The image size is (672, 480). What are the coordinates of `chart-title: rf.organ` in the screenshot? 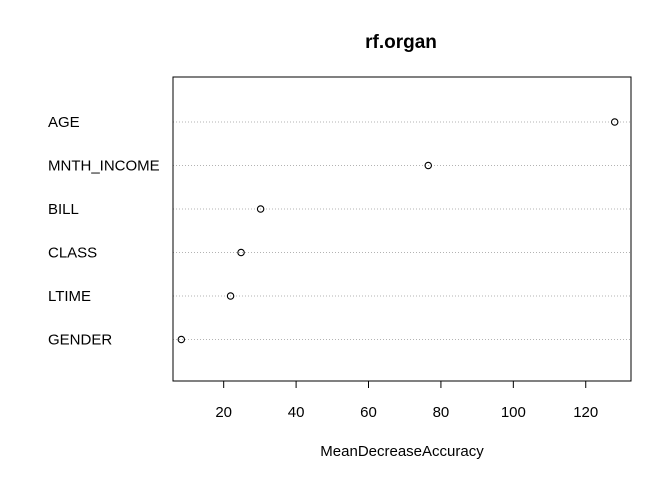 It's located at (401, 42).